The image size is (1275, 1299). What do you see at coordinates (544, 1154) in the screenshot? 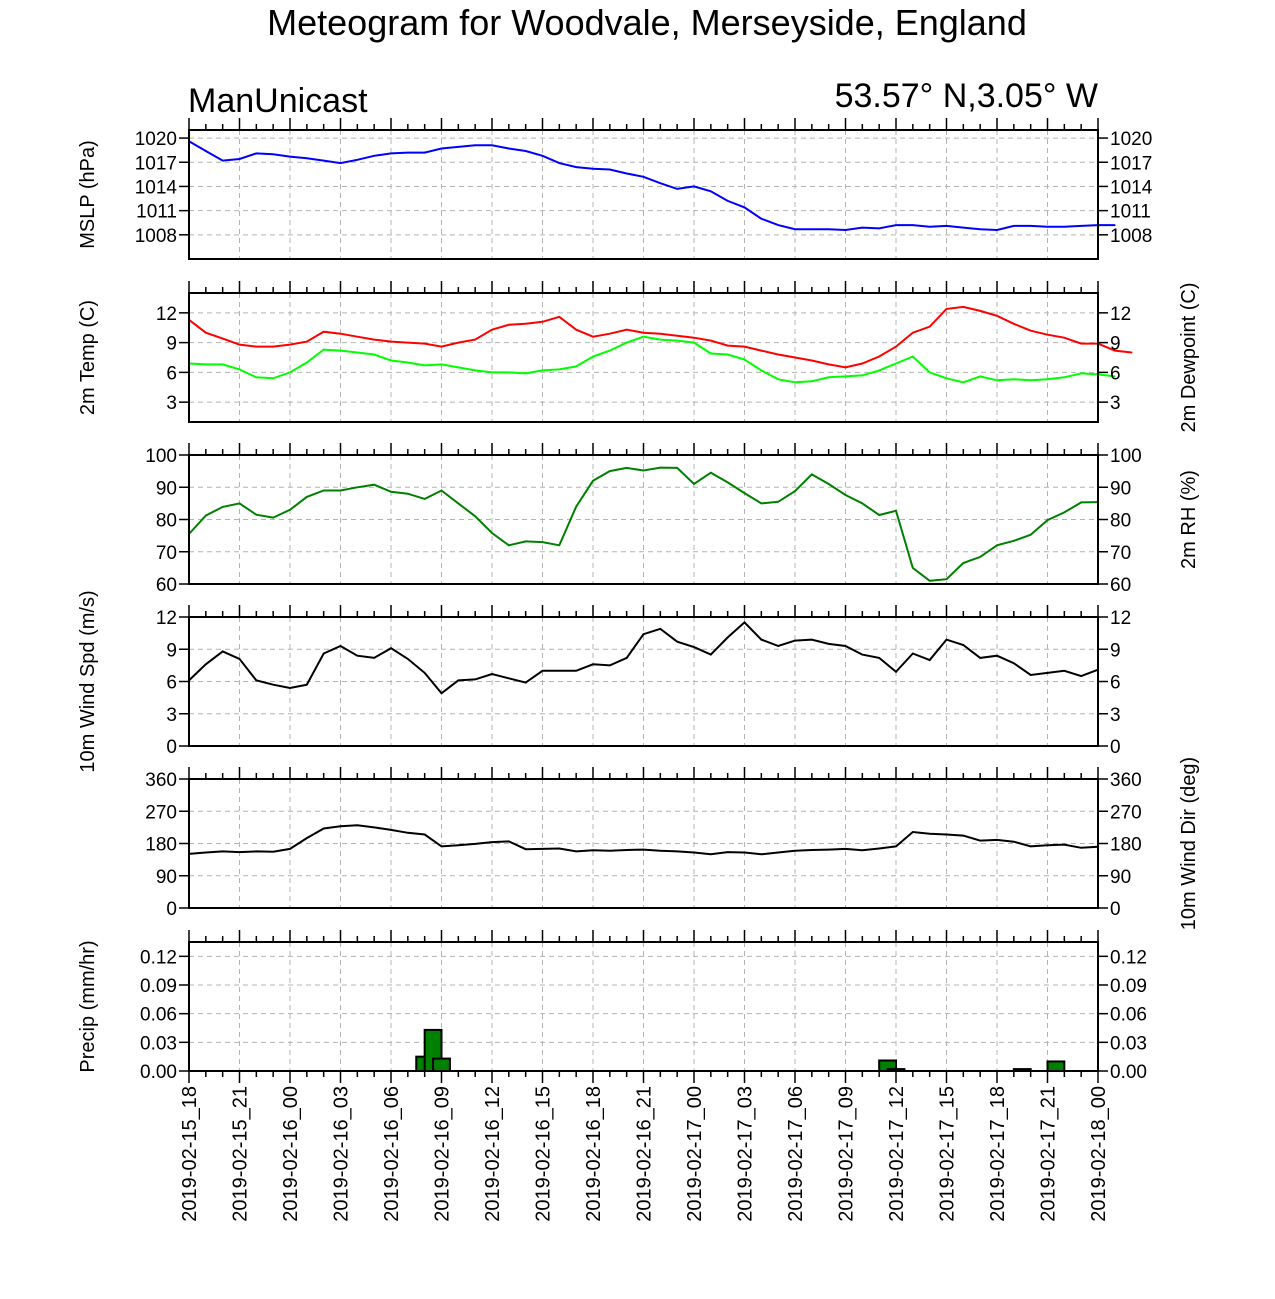
I see `x-tick-label: 2019-02-16_15` at bounding box center [544, 1154].